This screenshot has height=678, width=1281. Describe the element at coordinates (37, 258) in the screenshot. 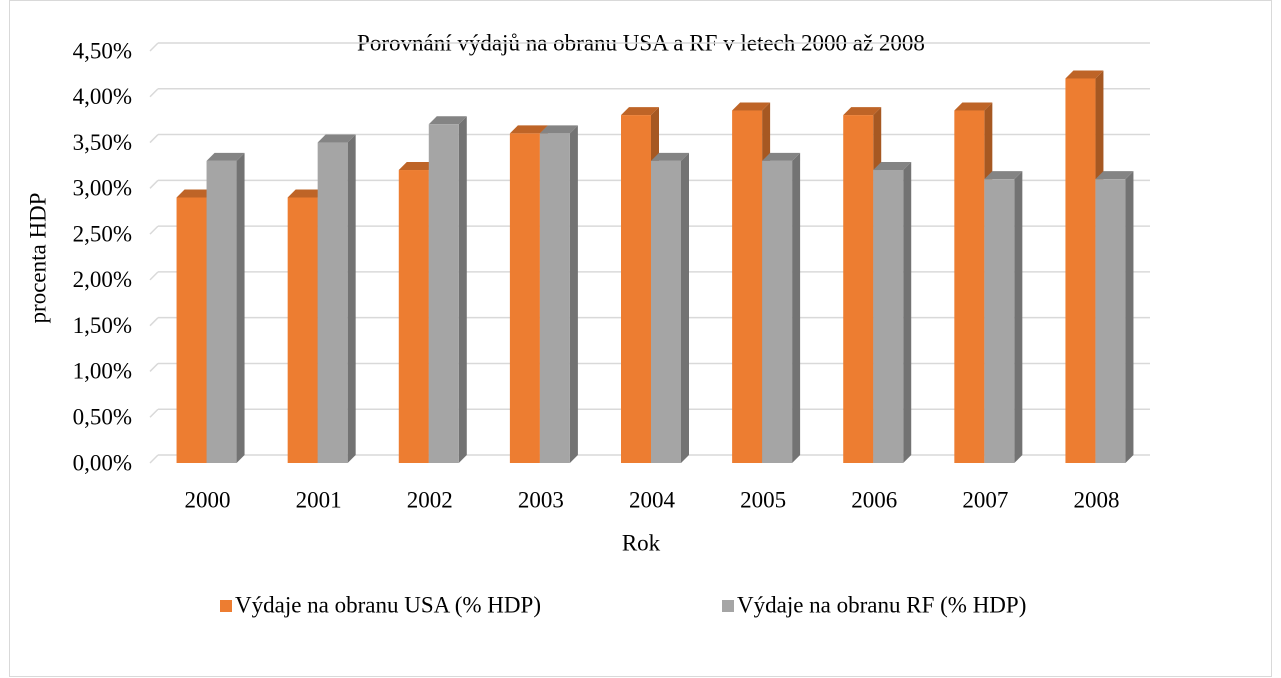

I see `y-axis-title: procenta HDP` at that location.